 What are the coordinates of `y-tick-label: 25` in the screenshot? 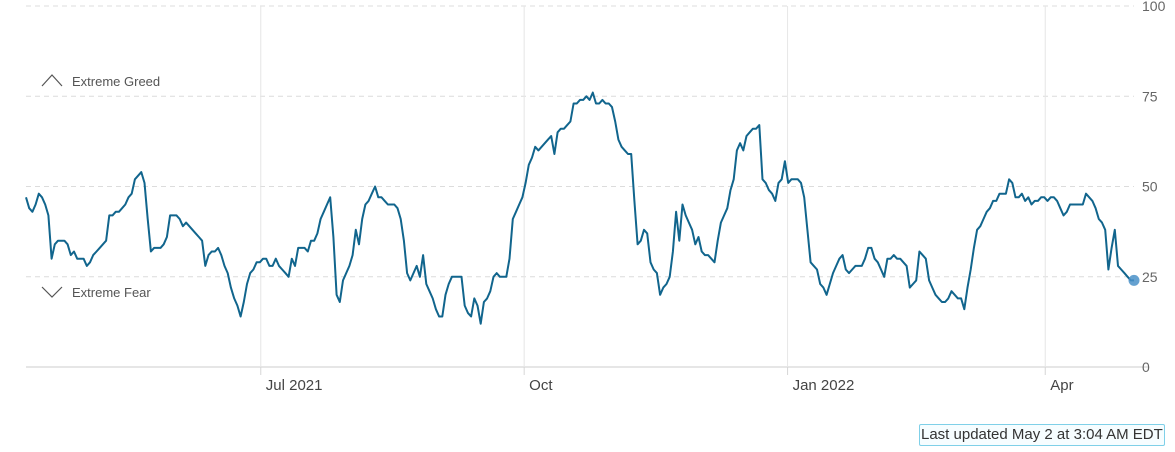 It's located at (1150, 277).